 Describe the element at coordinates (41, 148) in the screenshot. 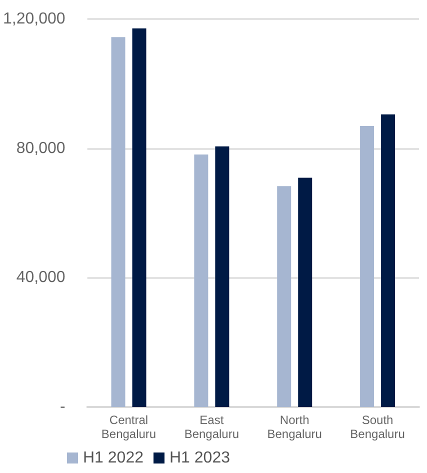

I see `y-tick-label: 80,000` at that location.